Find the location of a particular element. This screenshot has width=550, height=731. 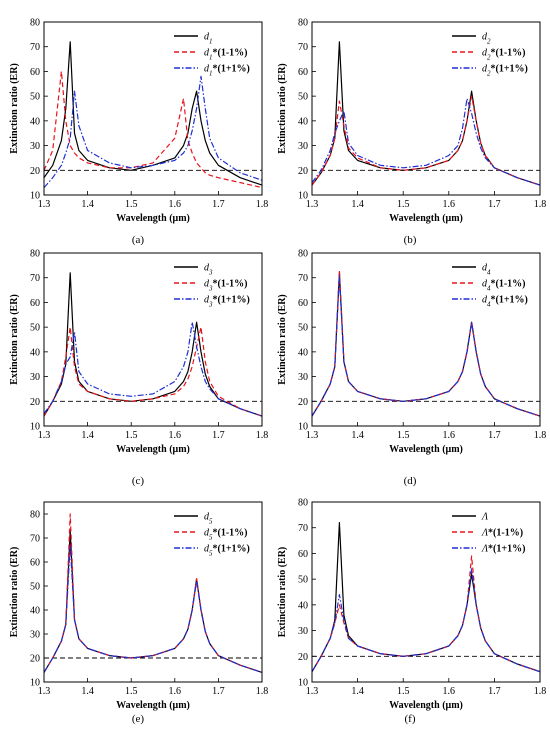

legend-entry: d4 is located at coordinates (486, 270).